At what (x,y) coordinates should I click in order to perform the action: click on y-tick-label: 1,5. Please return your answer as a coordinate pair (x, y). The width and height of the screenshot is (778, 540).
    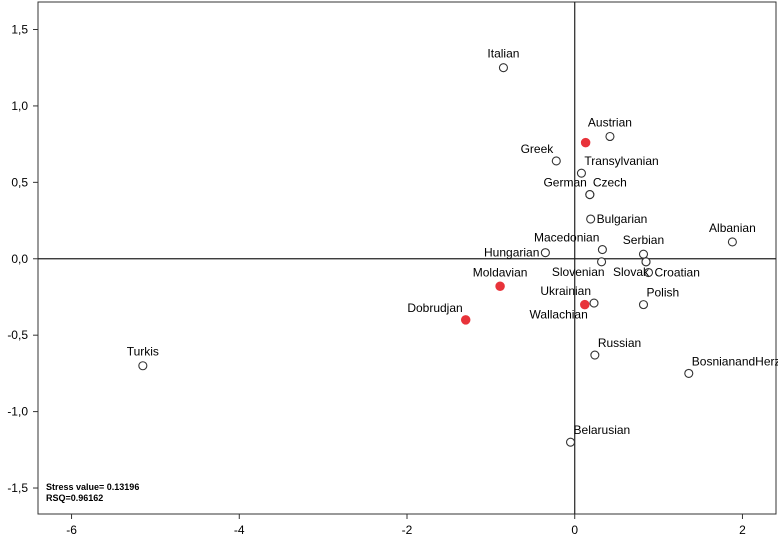
    Looking at the image, I should click on (19, 30).